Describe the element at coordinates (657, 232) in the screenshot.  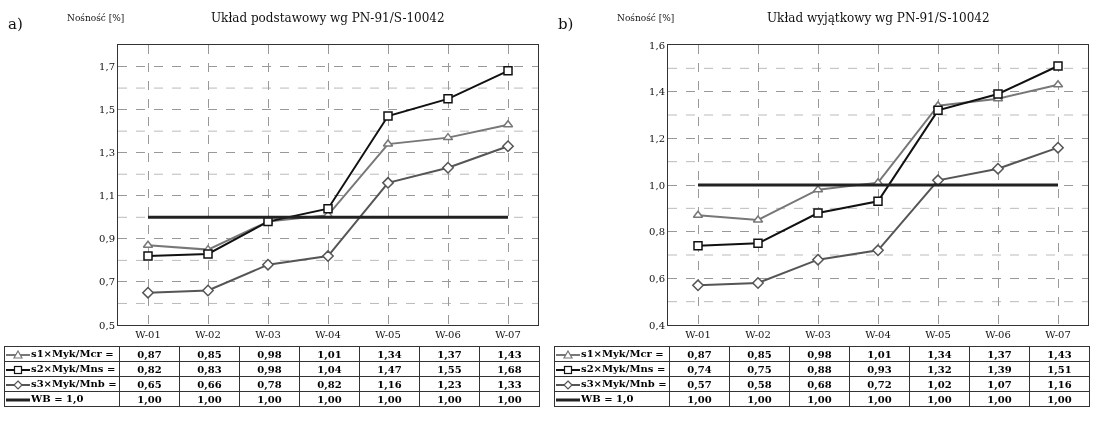
I see `y-tick-label: 0,8` at that location.